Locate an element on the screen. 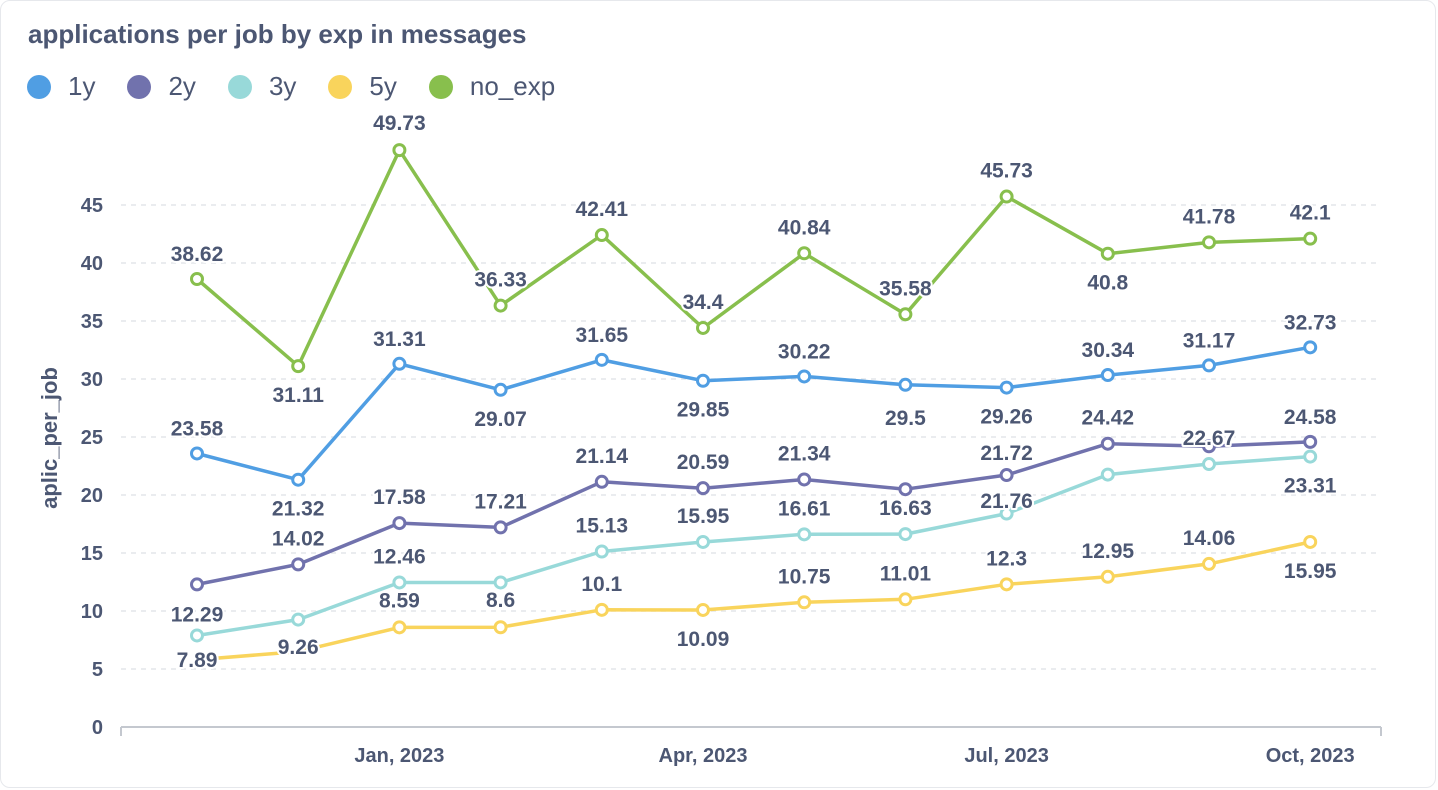 The width and height of the screenshot is (1438, 790). y-tick-label-10: 10 is located at coordinates (92, 612).